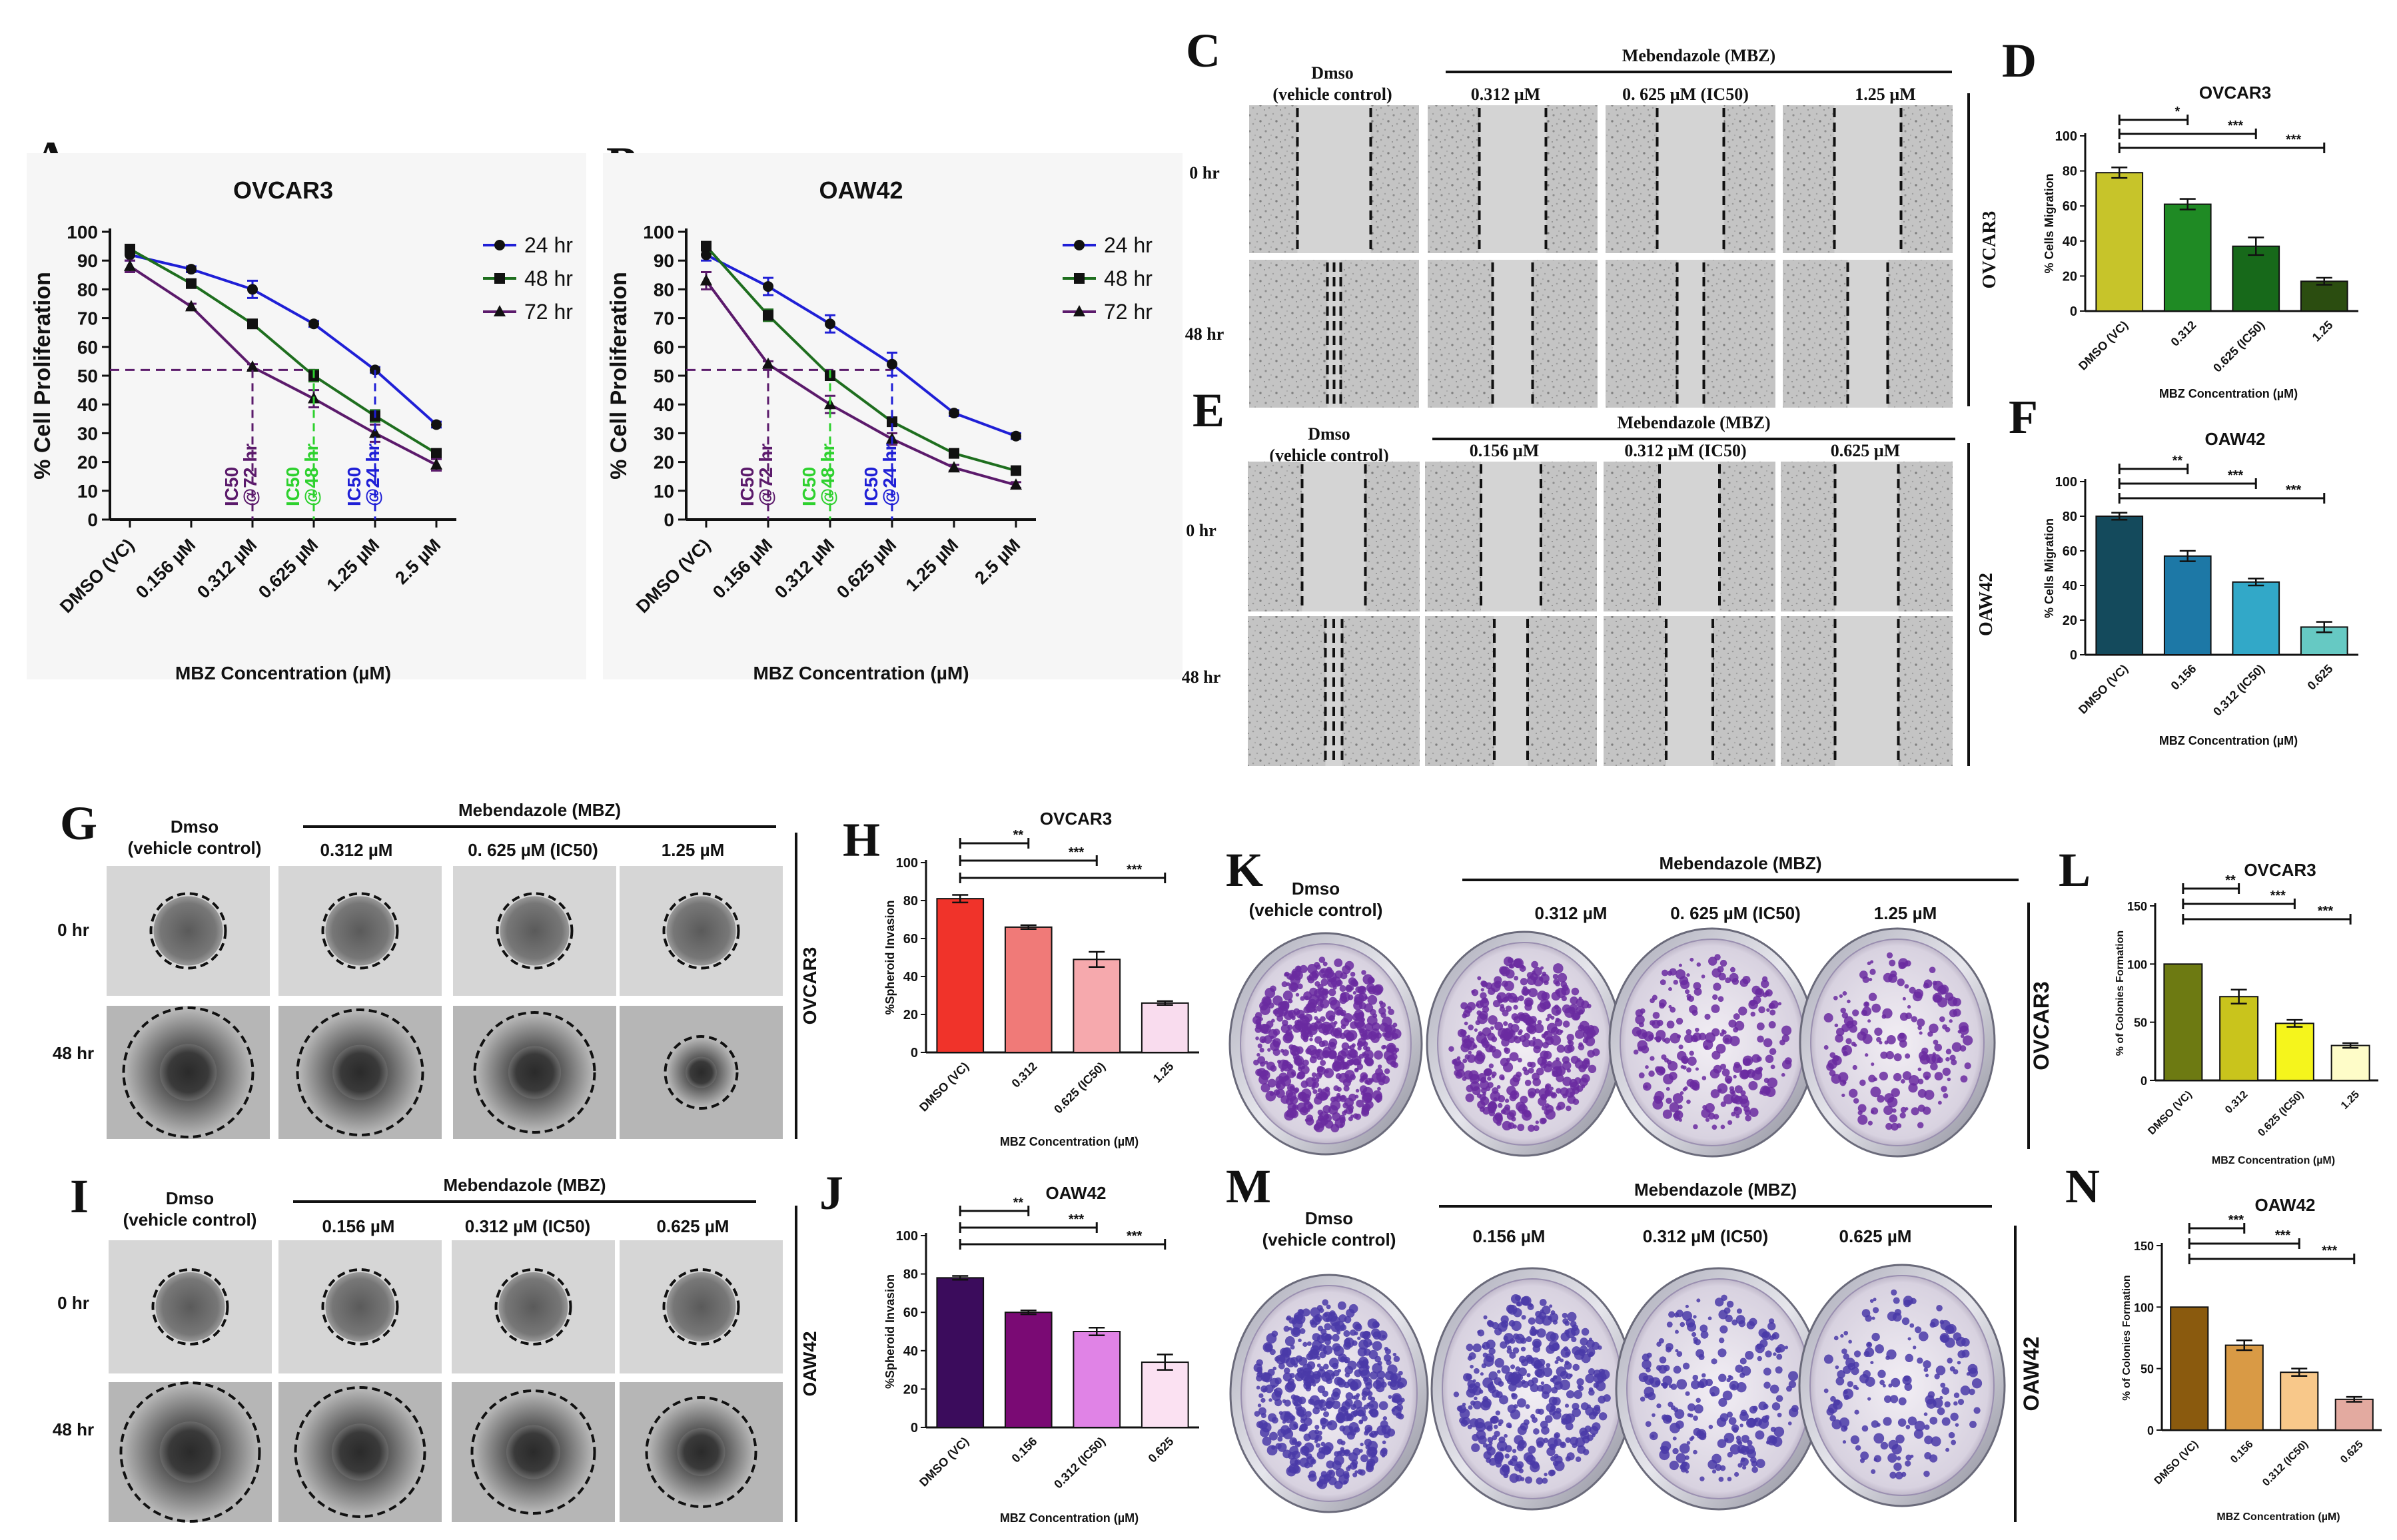 The image size is (2397, 1540). What do you see at coordinates (73, 1303) in the screenshot?
I see `row-label-0hr: 0 hr` at bounding box center [73, 1303].